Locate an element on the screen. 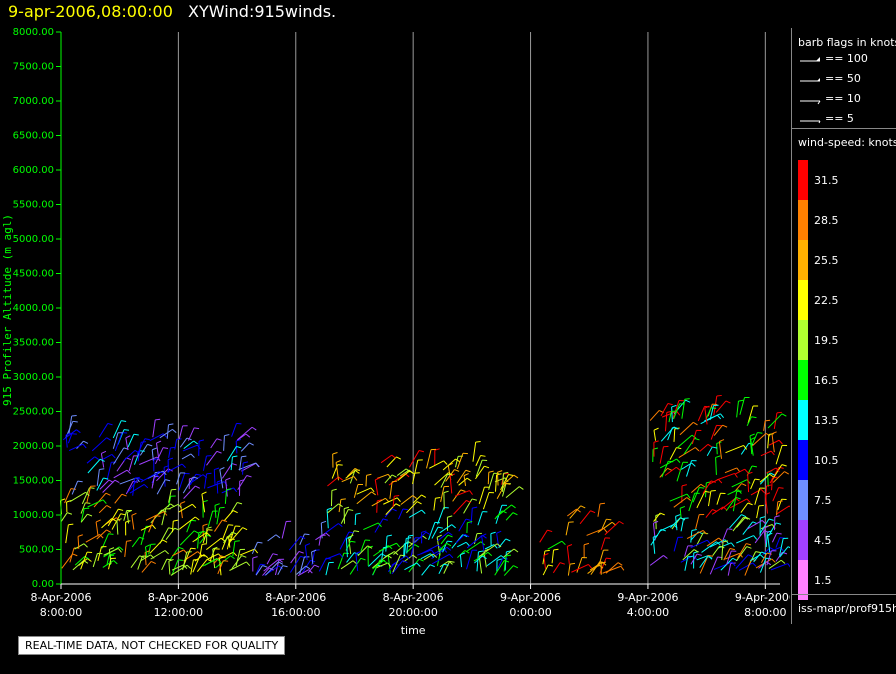 The width and height of the screenshot is (896, 674). x-tick-label-time: 0:00:00 is located at coordinates (530, 612).